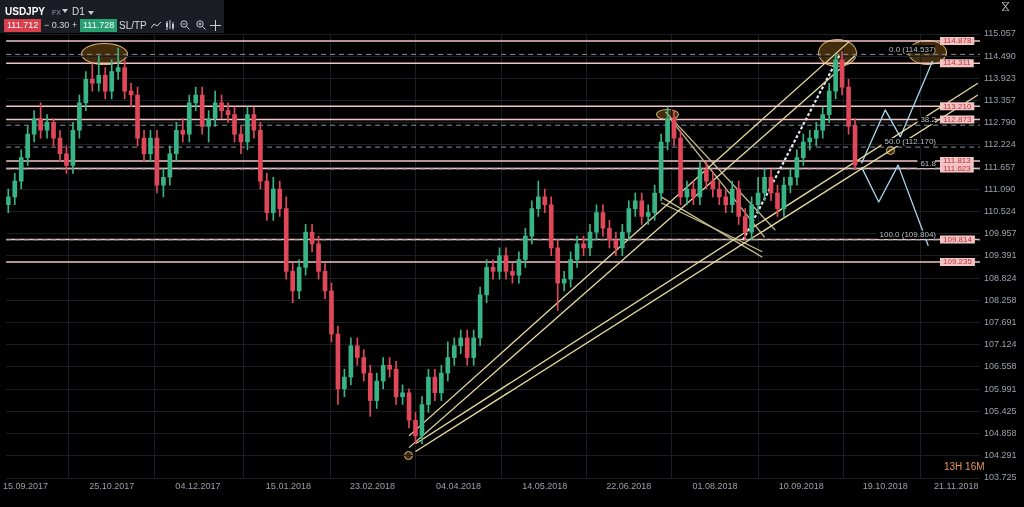  What do you see at coordinates (57, 25) in the screenshot?
I see `text: − 0.30` at bounding box center [57, 25].